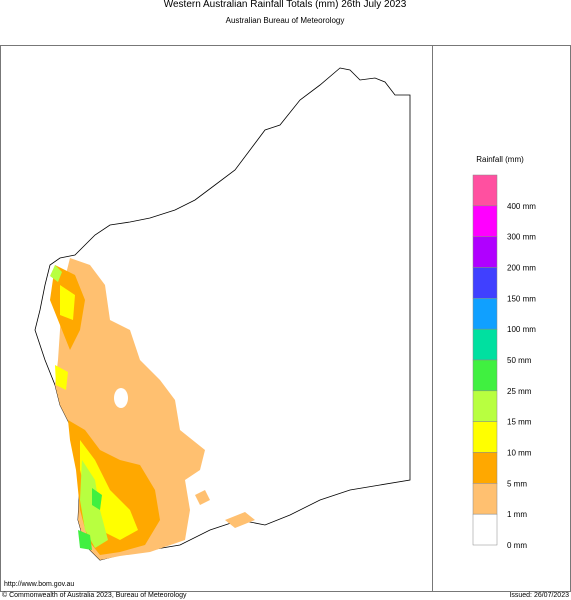 The width and height of the screenshot is (571, 600). I want to click on legend-label: 300 mm, so click(521, 237).